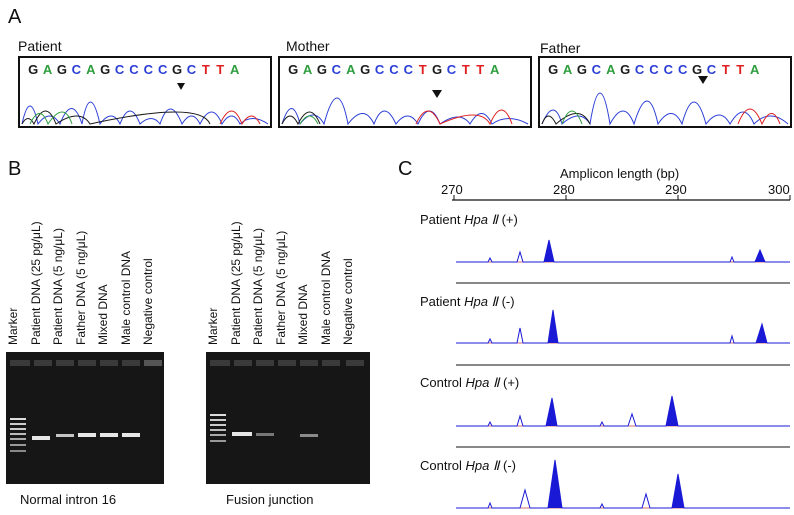 The height and width of the screenshot is (515, 794). Describe the element at coordinates (437, 94) in the screenshot. I see `variant-arrow-mother` at that location.